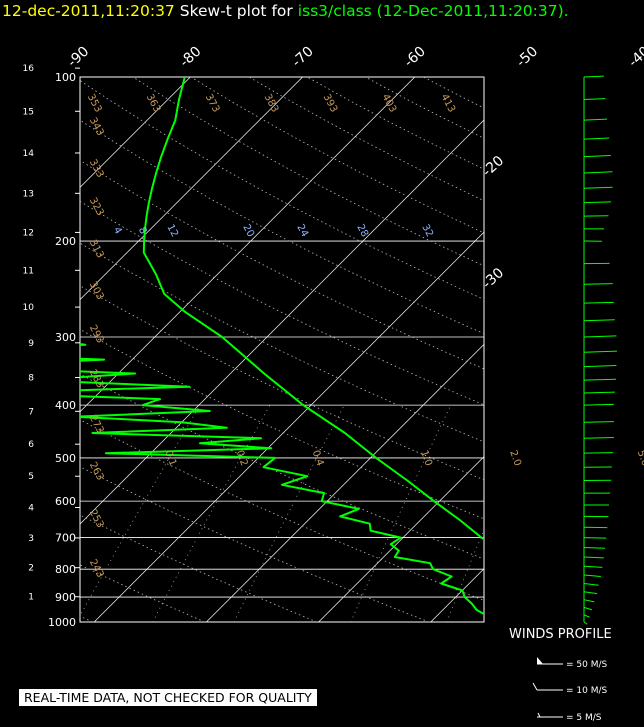 The height and width of the screenshot is (727, 644). Describe the element at coordinates (587, 665) in the screenshot. I see `wind-legend-label: = 50 M/S` at that location.